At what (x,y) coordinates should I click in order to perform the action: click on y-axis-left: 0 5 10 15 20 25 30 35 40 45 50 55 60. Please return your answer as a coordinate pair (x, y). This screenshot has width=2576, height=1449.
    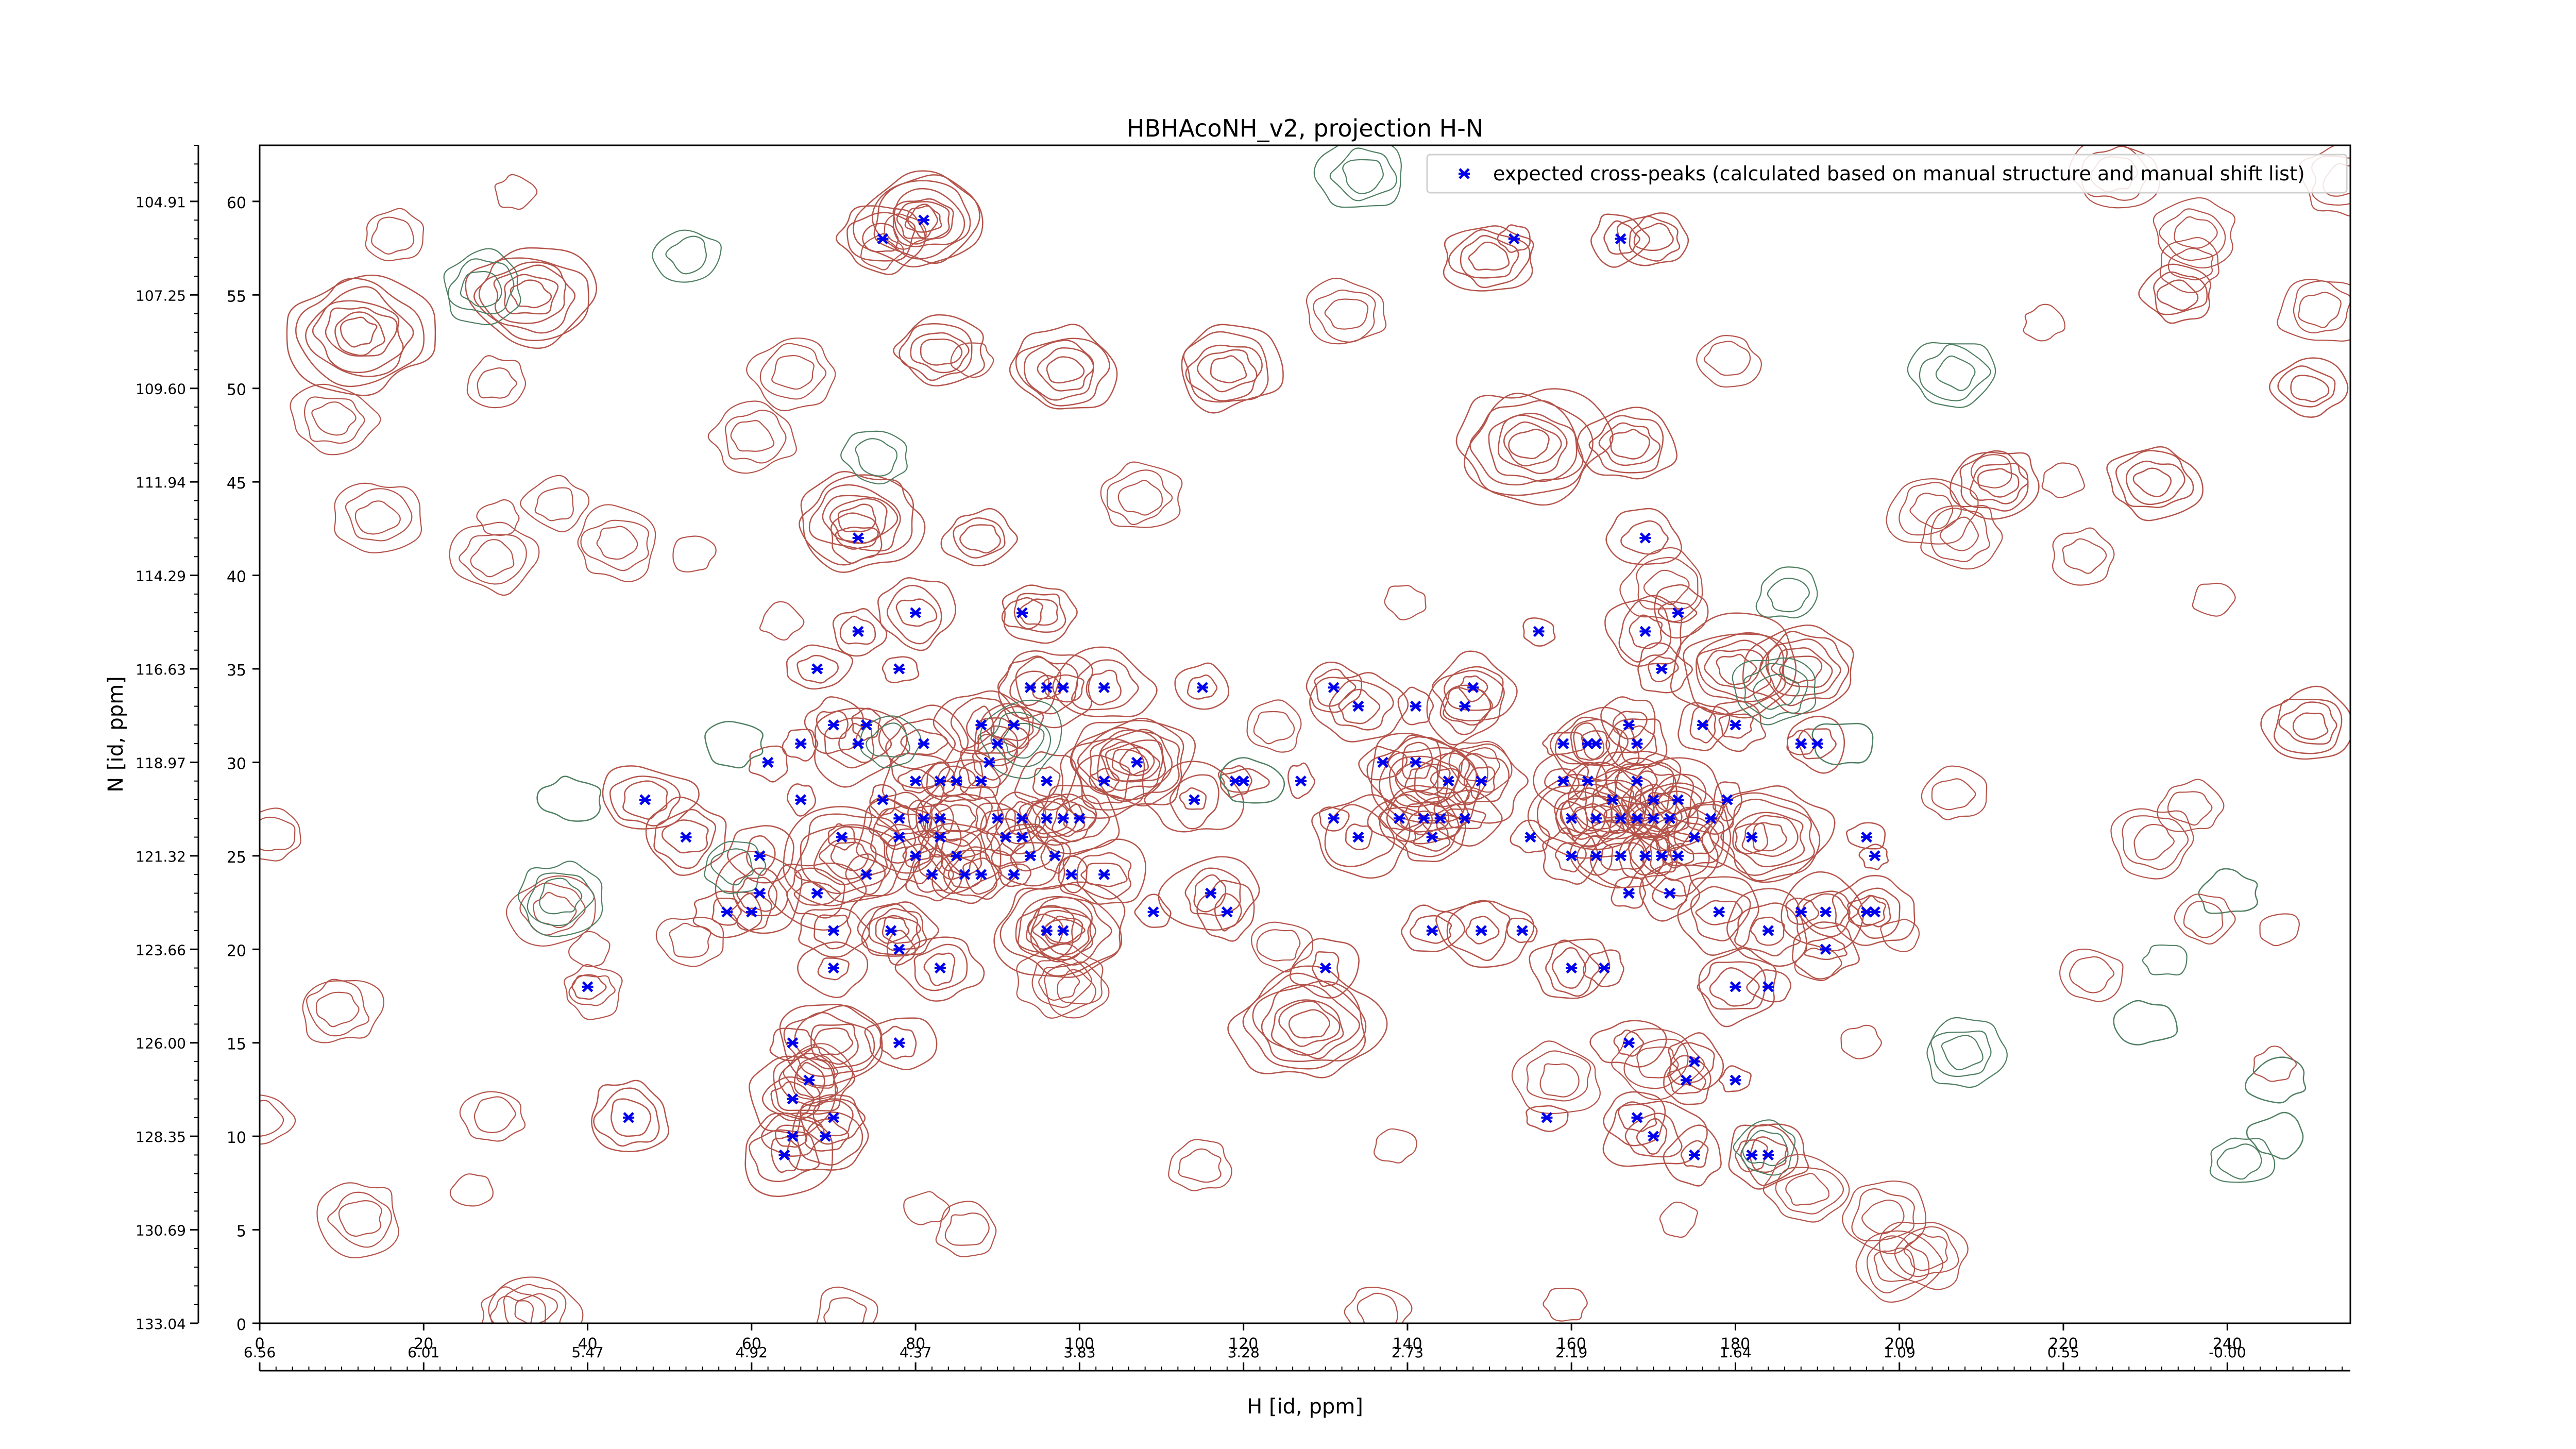
    Looking at the image, I should click on (244, 764).